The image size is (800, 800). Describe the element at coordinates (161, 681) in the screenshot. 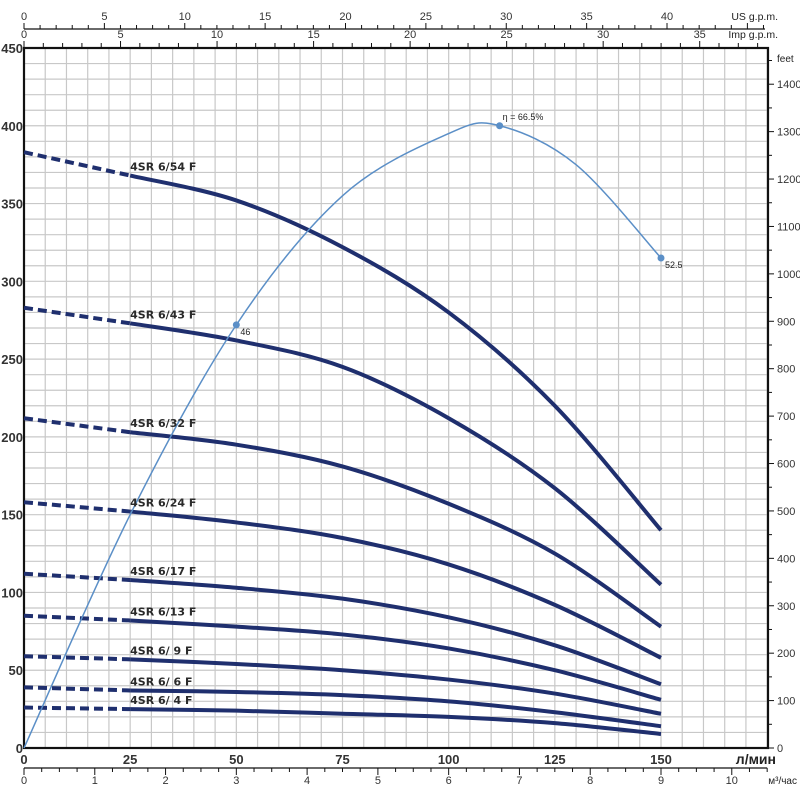

I see `curve-label: 4SR 6/ 6 F` at that location.